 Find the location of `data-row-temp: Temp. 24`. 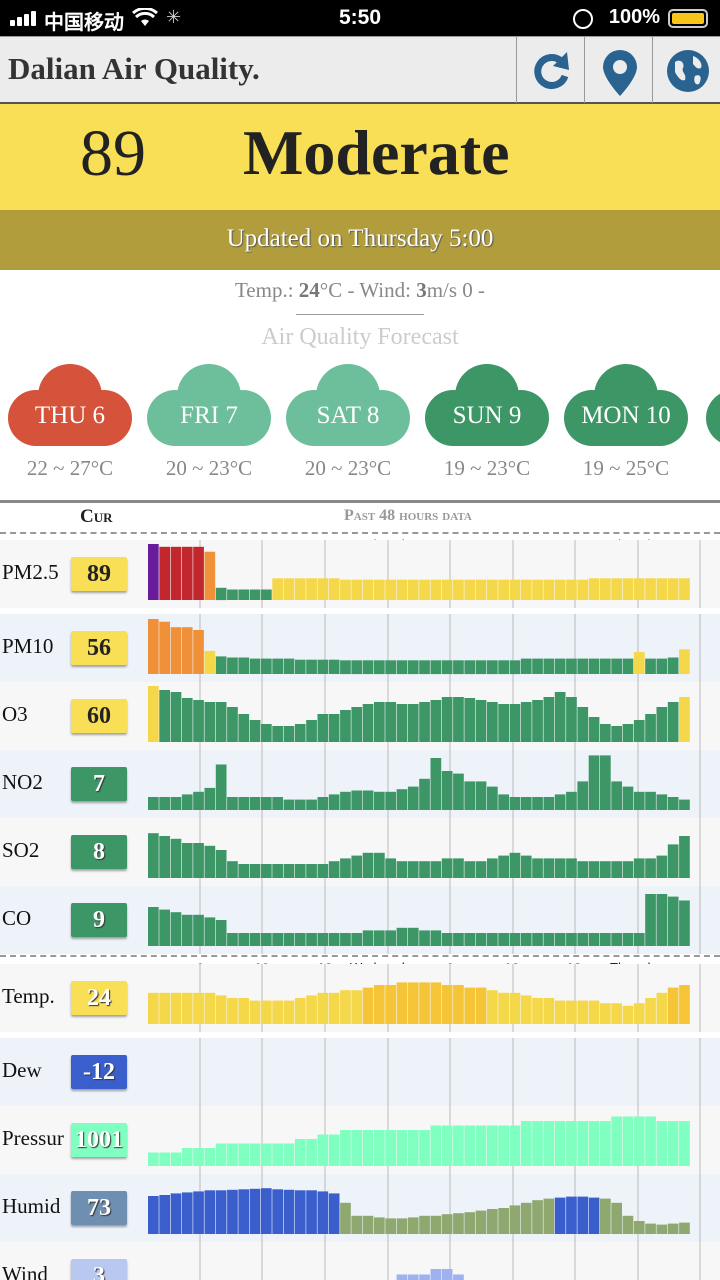

data-row-temp: Temp. 24 is located at coordinates (360, 998).